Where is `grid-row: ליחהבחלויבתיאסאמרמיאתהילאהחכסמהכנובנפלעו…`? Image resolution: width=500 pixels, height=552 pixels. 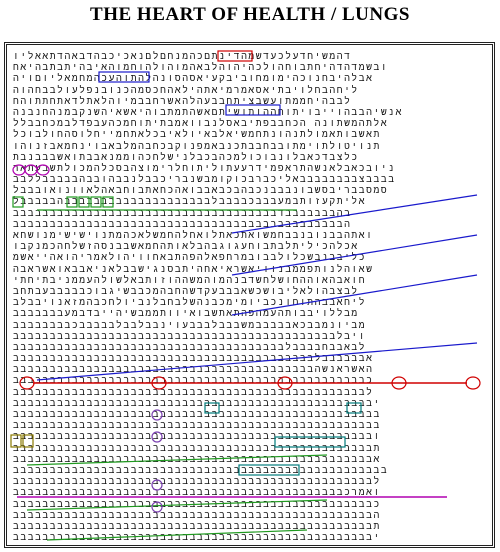
grid-row: ליחהבחלויבתיאסאמרמיאתהילאהחכסמהכנובנפלעו… is located at coordinates (186, 90).